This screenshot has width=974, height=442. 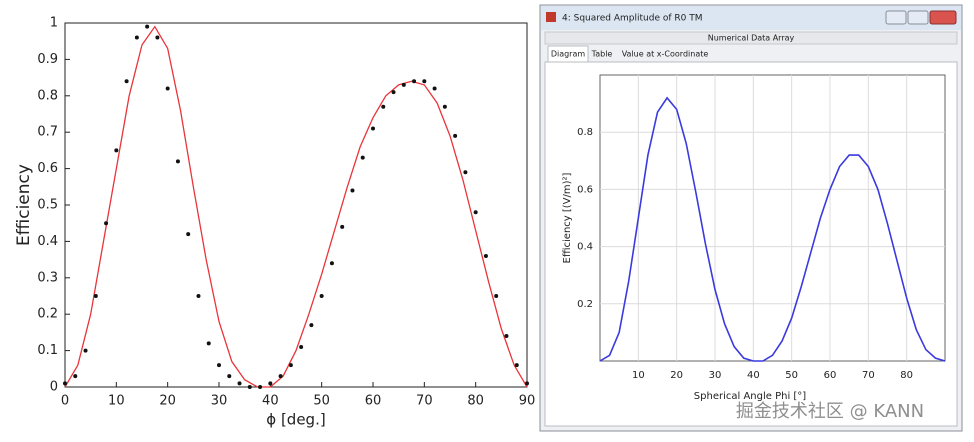 I want to click on y-axis-title: Efficiency, so click(x=24, y=205).